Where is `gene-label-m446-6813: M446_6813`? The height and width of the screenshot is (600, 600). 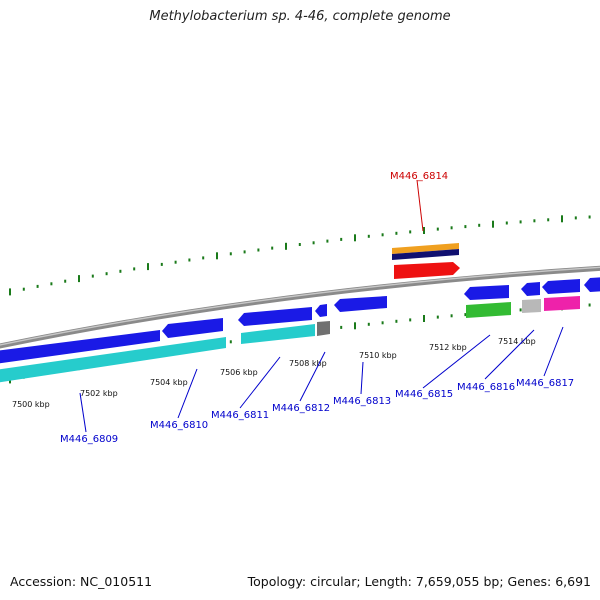
gene-label-m446-6813: M446_6813 is located at coordinates (362, 401).